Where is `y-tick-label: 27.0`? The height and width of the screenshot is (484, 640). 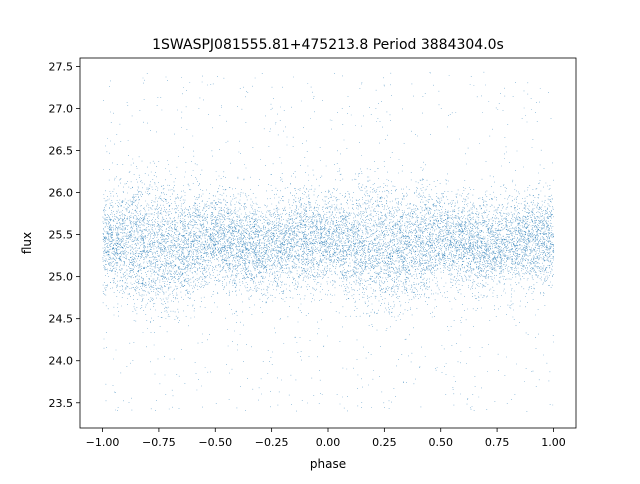
y-tick-label: 27.0 is located at coordinates (61, 108).